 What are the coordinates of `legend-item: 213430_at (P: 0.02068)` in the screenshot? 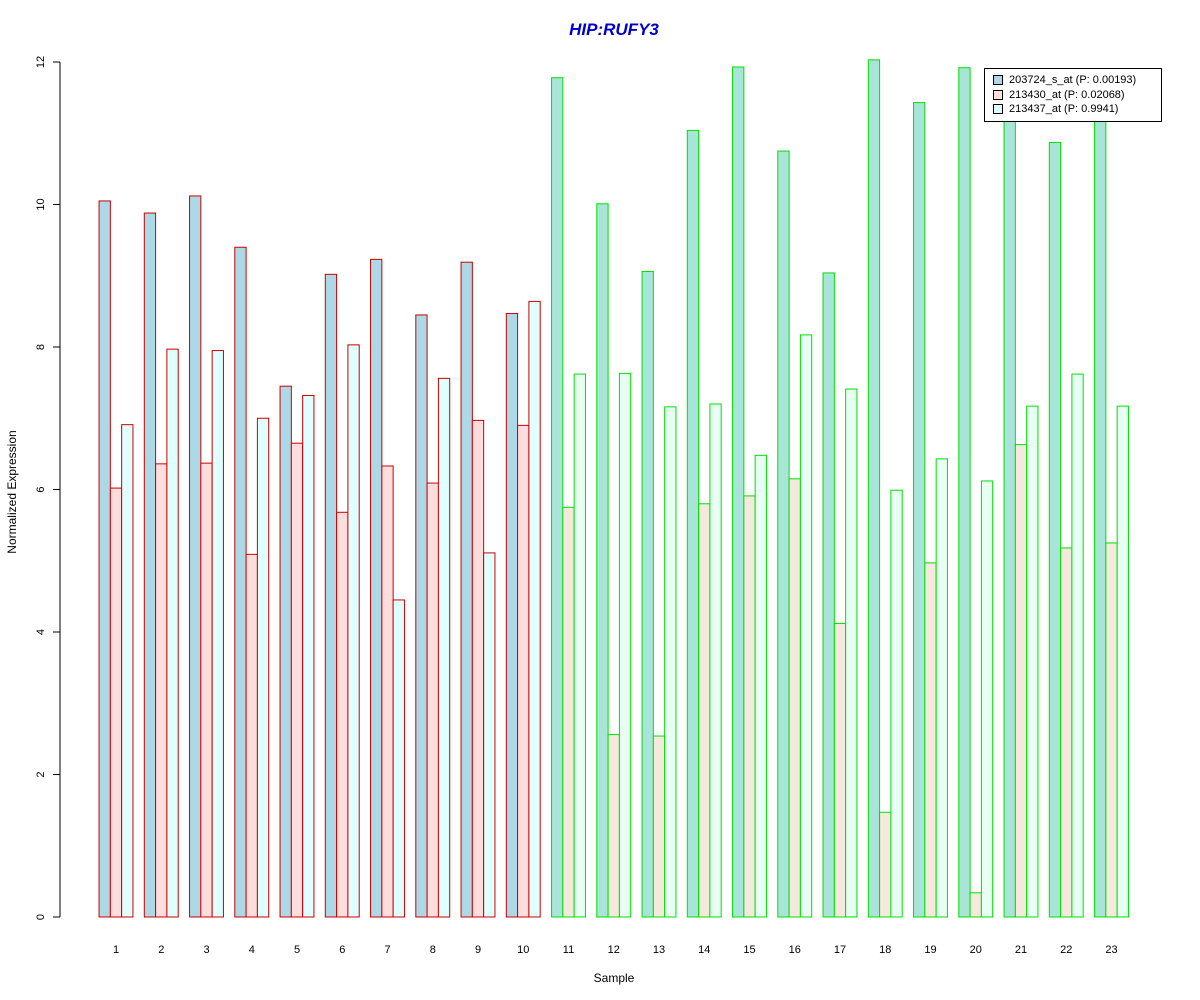 It's located at (1077, 95).